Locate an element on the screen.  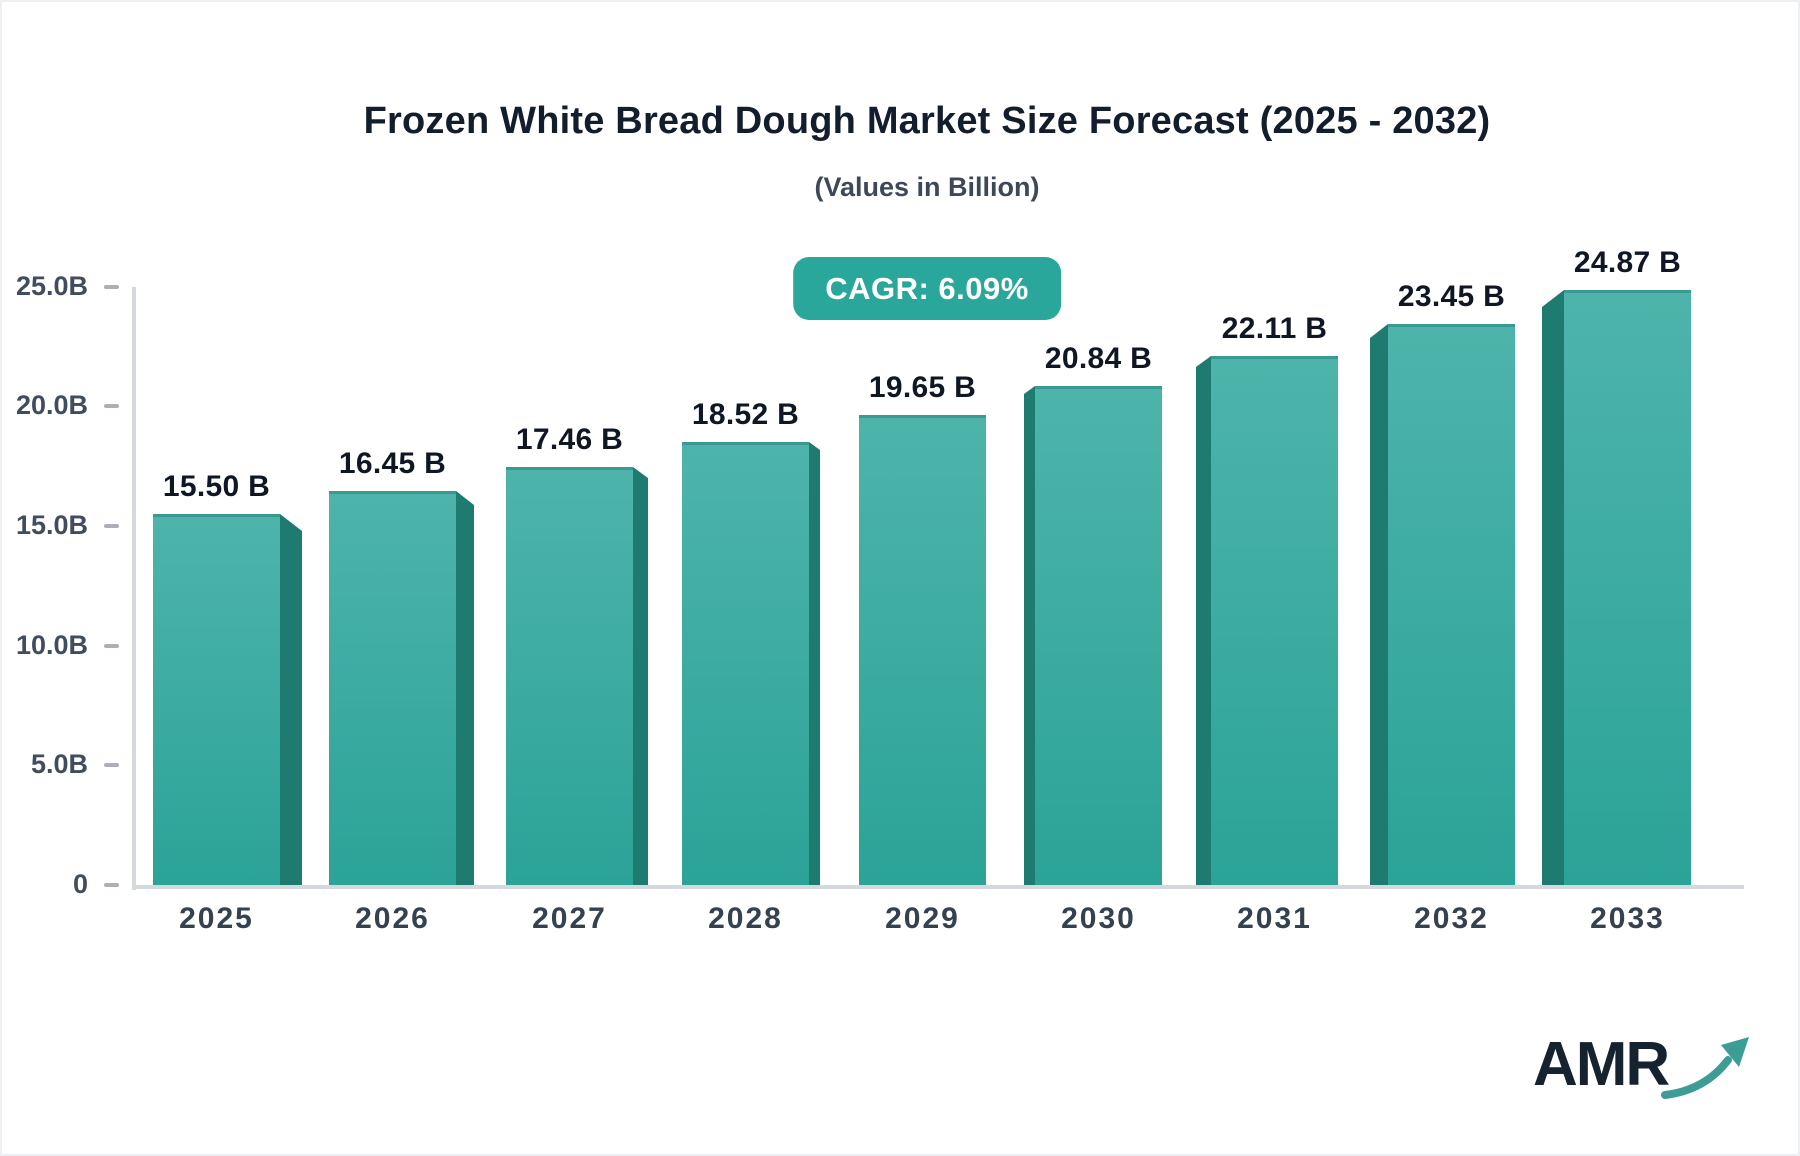
trend-up-arrow-icon is located at coordinates (1705, 1068).